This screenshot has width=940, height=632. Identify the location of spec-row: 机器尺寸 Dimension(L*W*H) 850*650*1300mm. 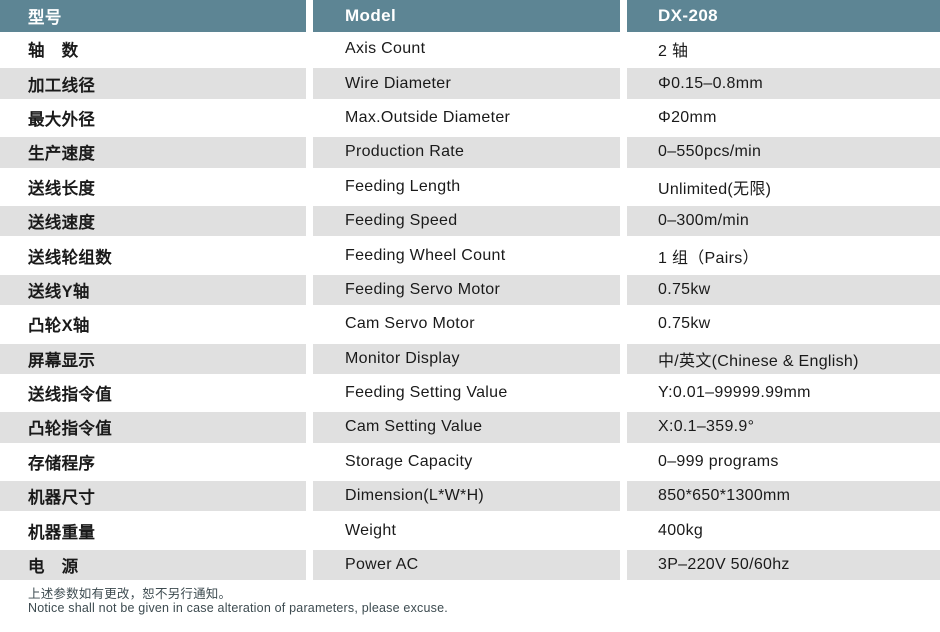
(470, 496).